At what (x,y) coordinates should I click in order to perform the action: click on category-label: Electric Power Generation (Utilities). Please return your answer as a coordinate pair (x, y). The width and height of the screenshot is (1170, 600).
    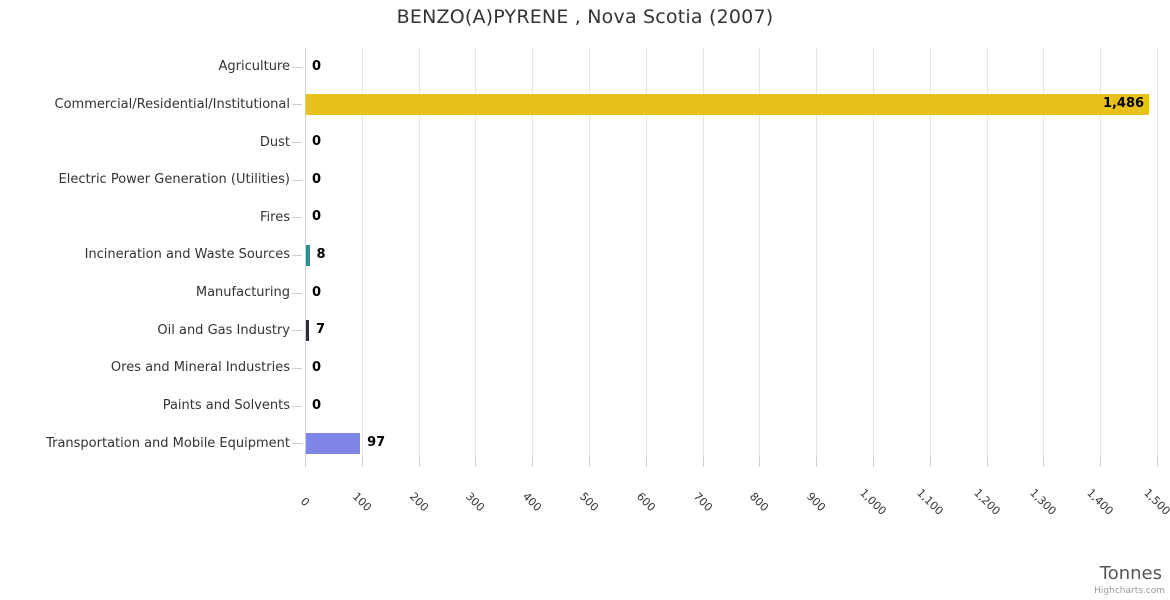
    Looking at the image, I should click on (174, 180).